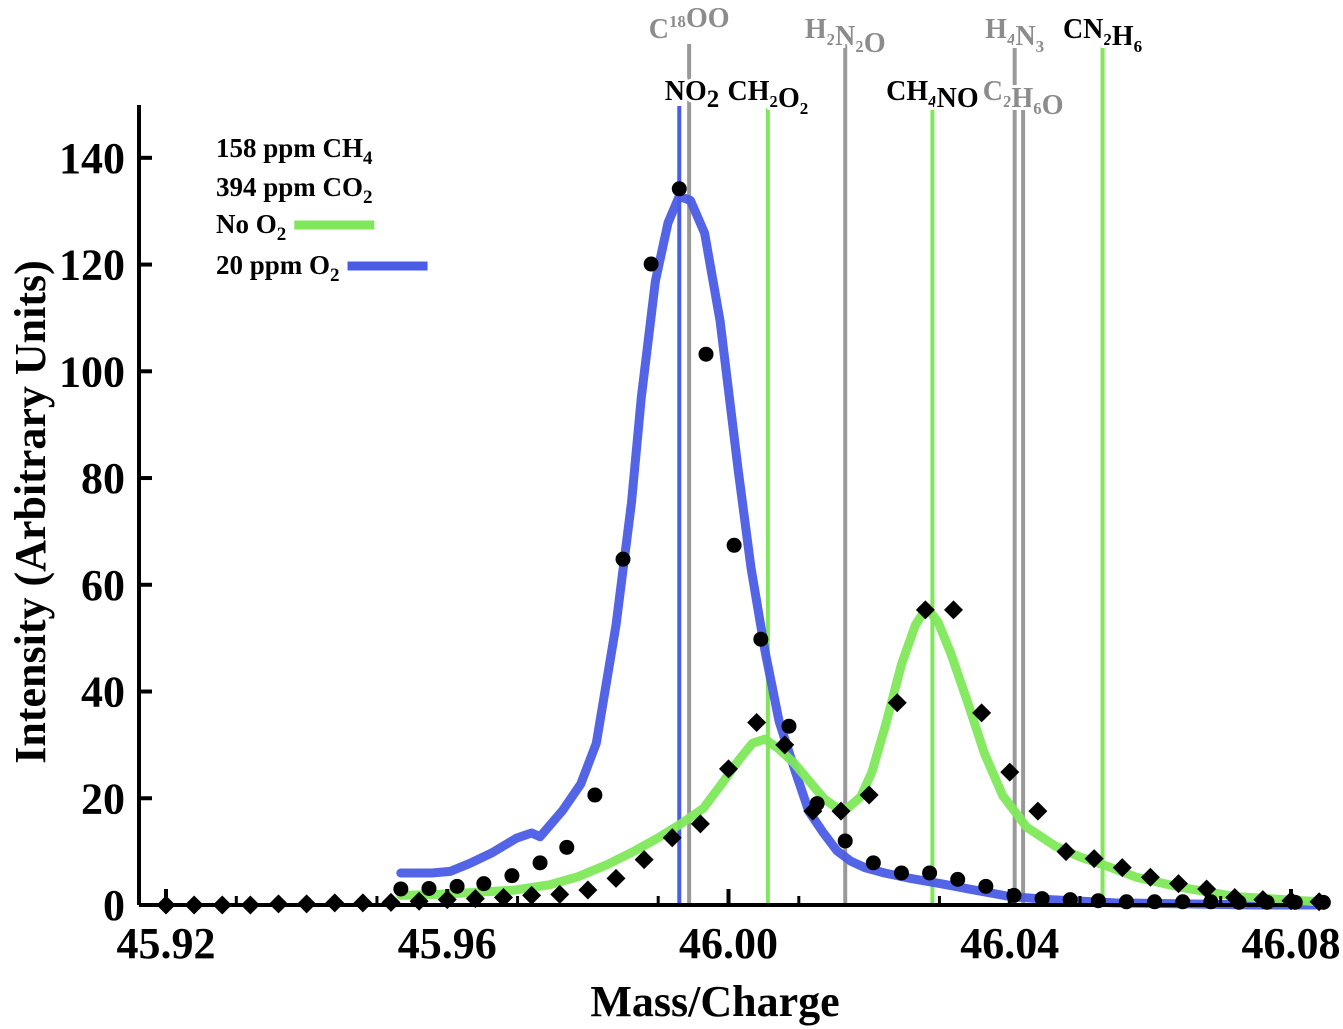 This screenshot has height=1029, width=1343. What do you see at coordinates (767, 97) in the screenshot?
I see `molecule-label-2: CH2O2` at bounding box center [767, 97].